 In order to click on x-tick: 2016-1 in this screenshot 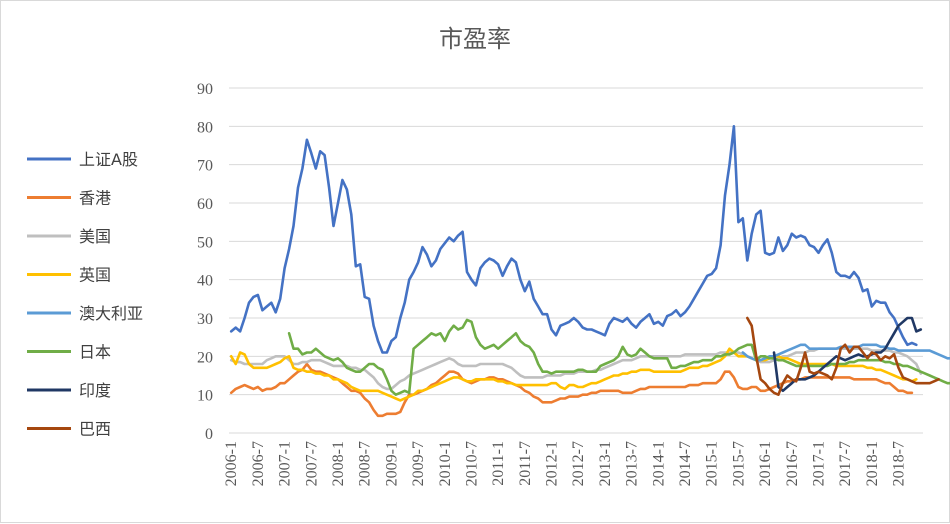, I will do `click(765, 463)`.